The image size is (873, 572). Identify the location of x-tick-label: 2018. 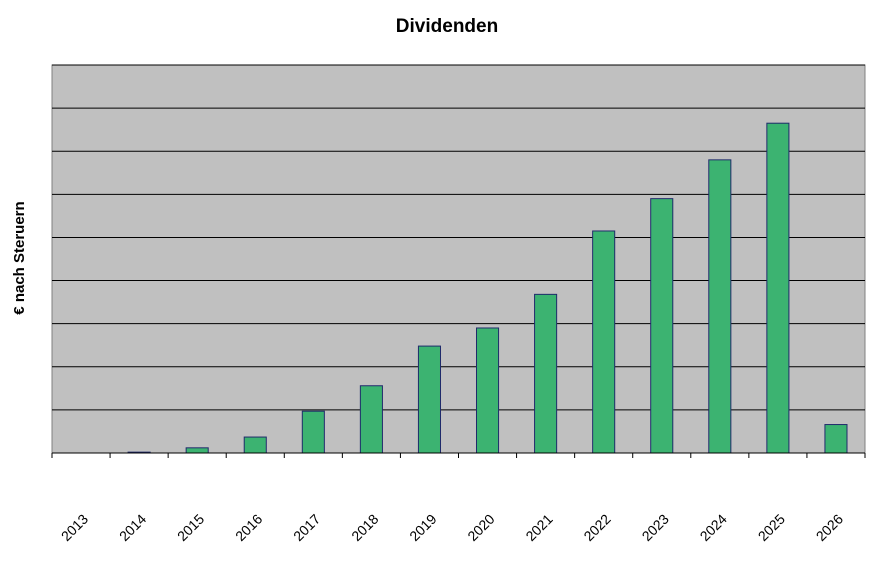
(364, 527).